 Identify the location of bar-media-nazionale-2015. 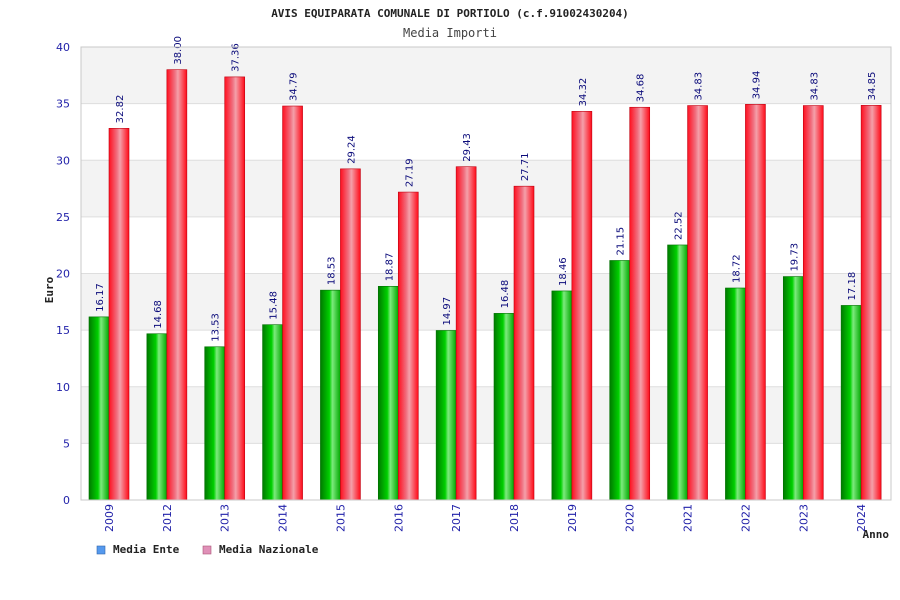
(350, 334).